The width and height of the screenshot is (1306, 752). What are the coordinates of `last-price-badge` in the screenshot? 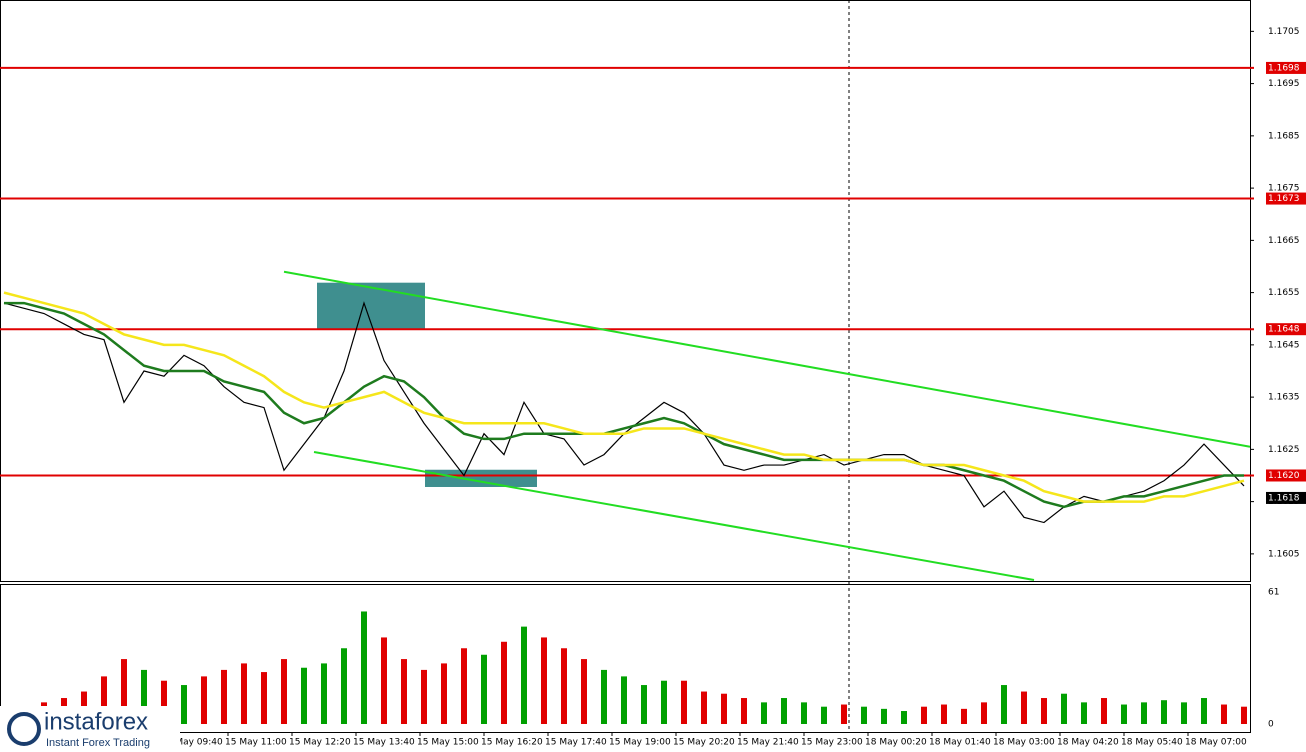 It's located at (1286, 497).